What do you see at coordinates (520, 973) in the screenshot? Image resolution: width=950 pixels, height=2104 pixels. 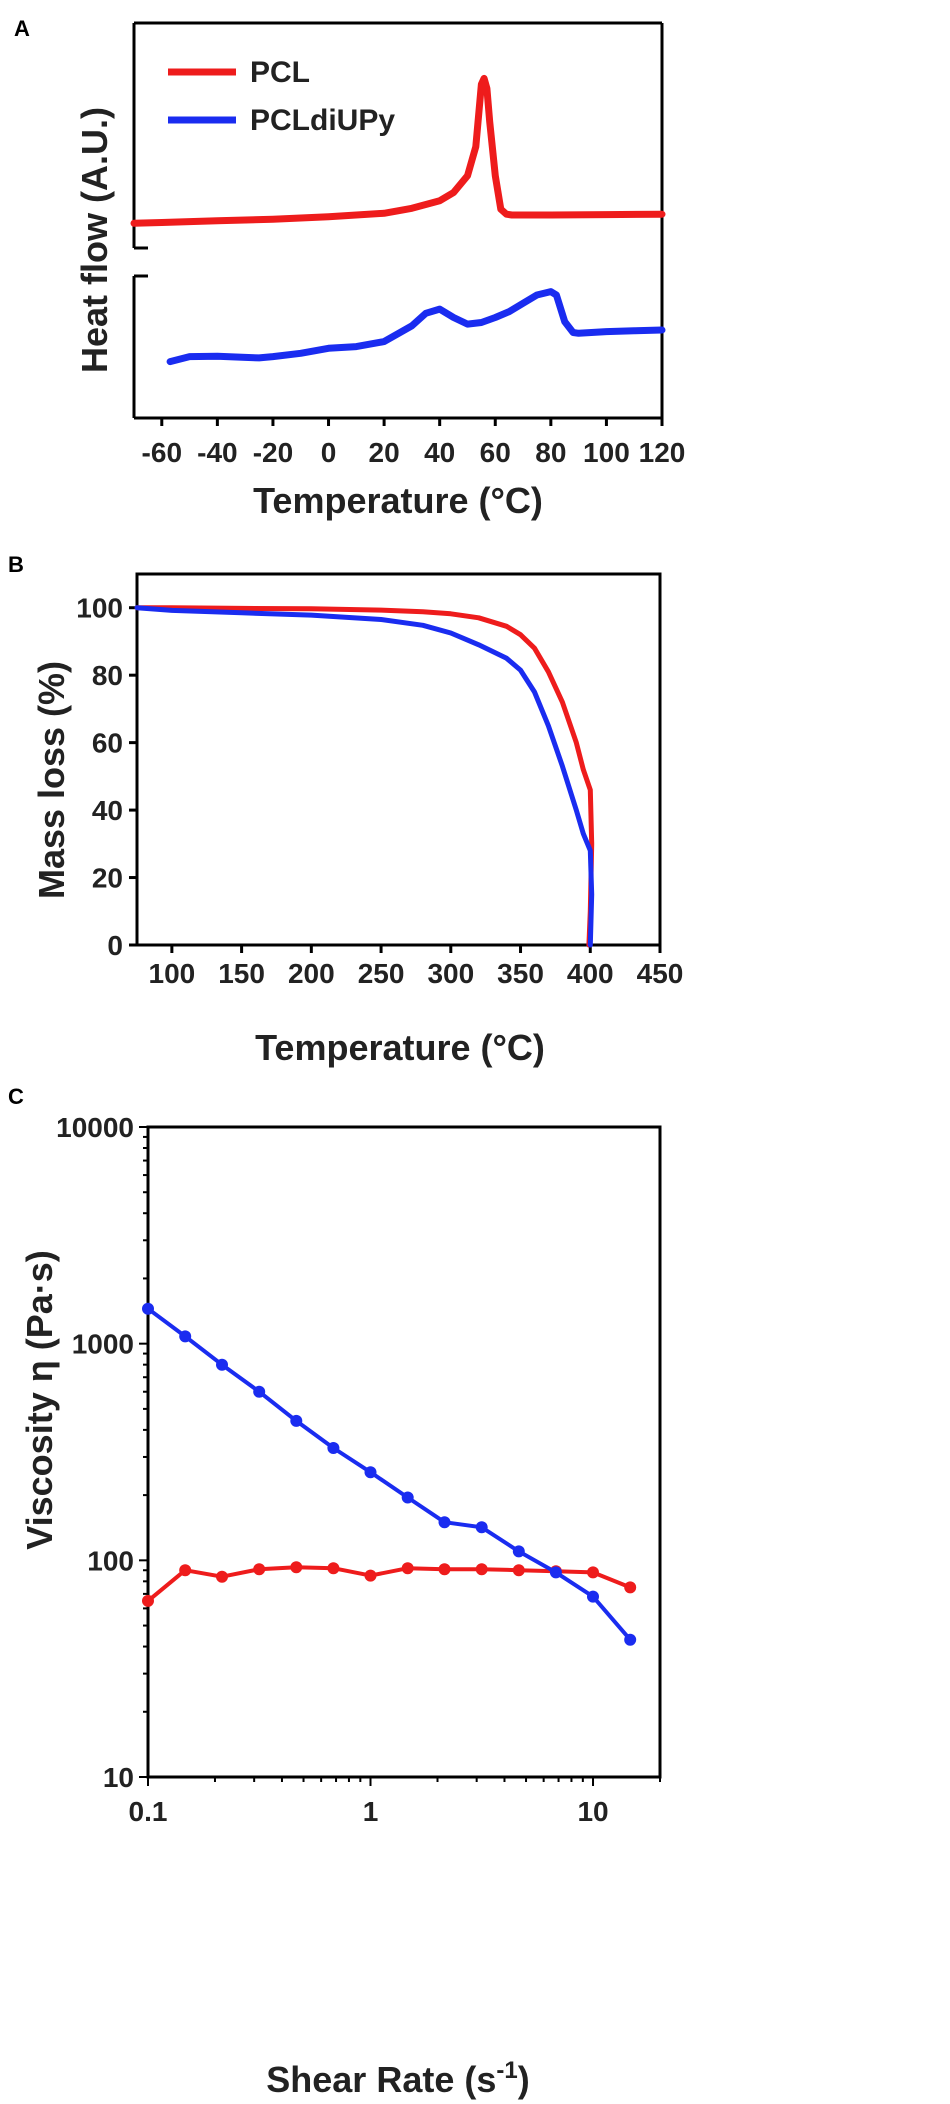 I see `panel-b-xtick-label: 350` at bounding box center [520, 973].